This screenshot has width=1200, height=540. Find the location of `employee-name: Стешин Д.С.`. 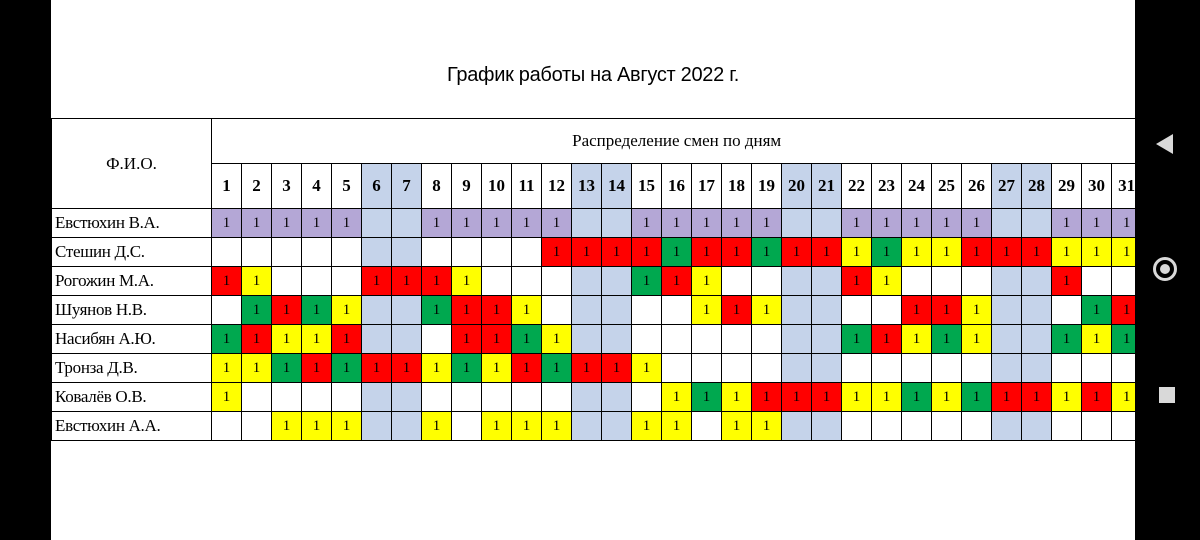

employee-name: Стешин Д.С. is located at coordinates (131, 252).